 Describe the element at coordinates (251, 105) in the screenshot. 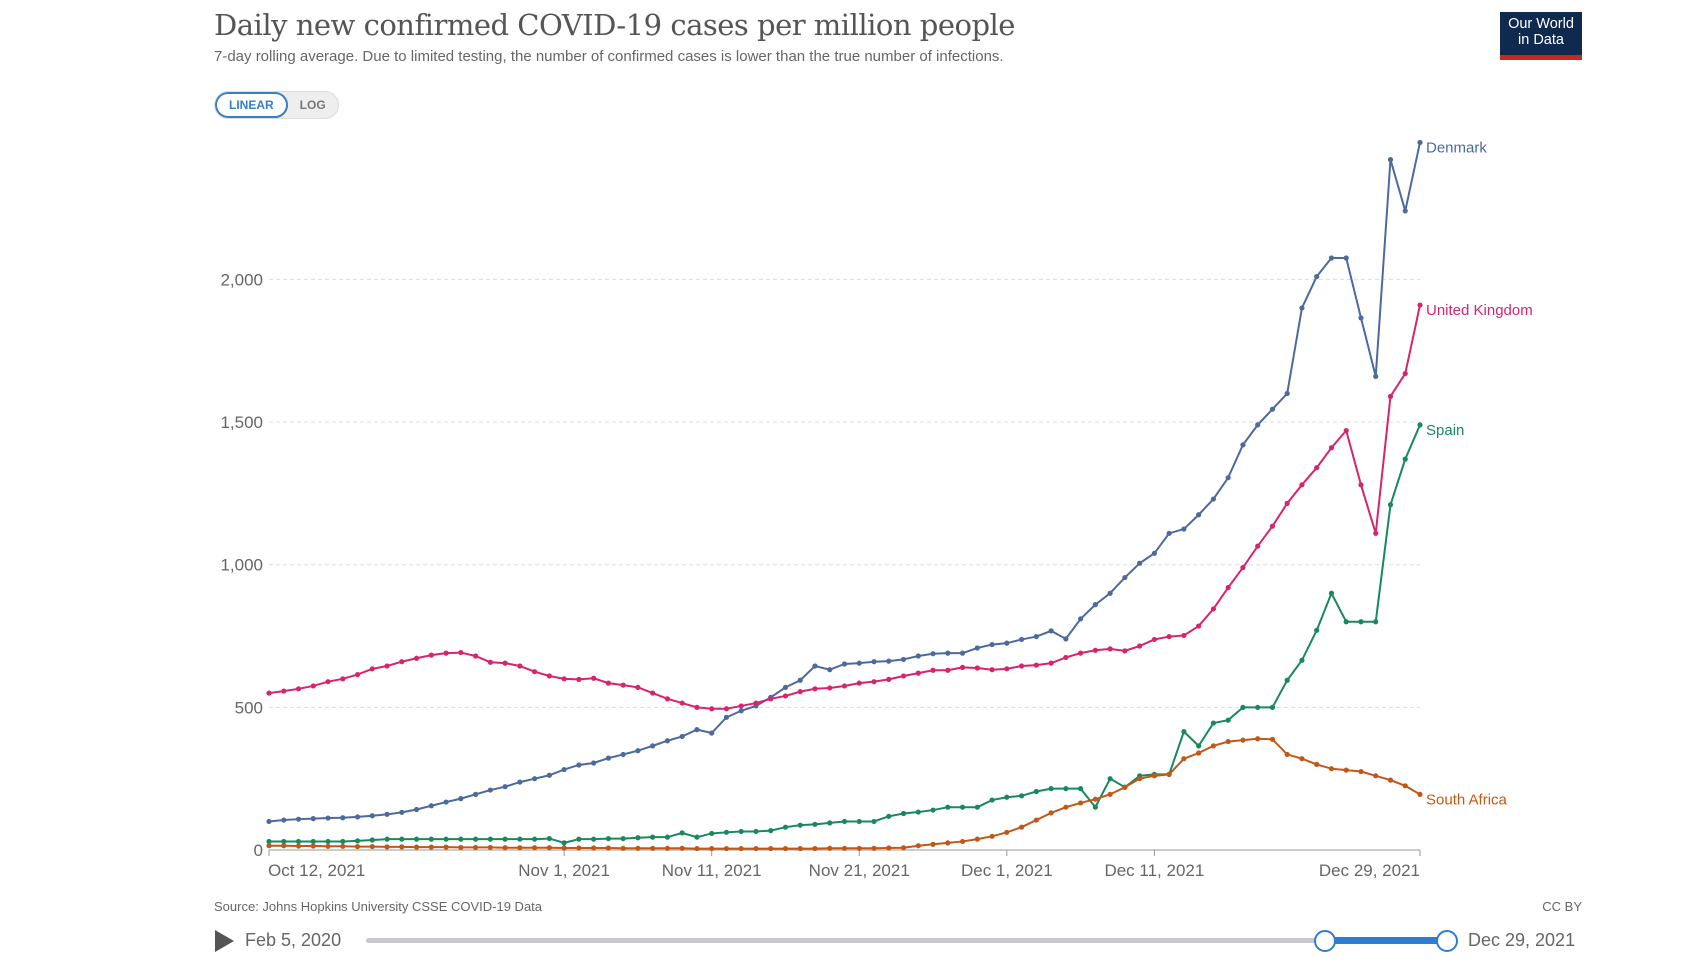

I see `linear-scale-button: LINEAR` at that location.